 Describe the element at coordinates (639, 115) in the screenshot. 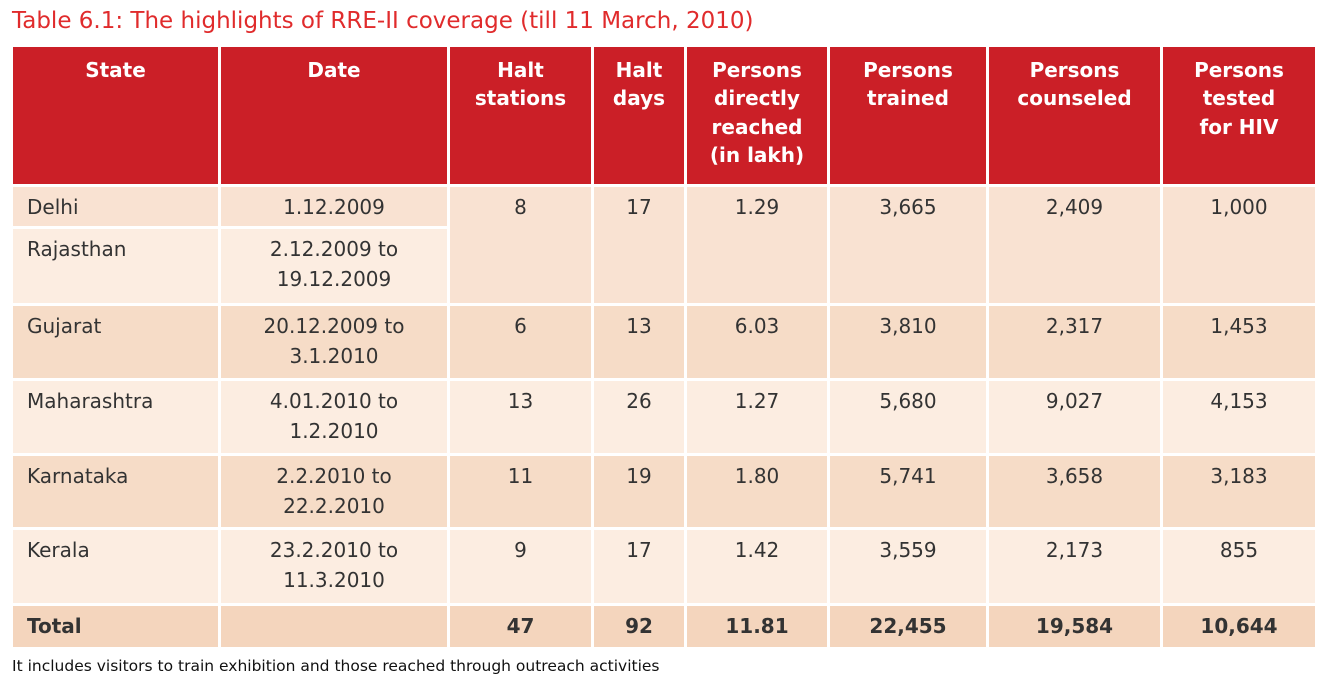

I see `column-header-halt-days: Halt days` at that location.